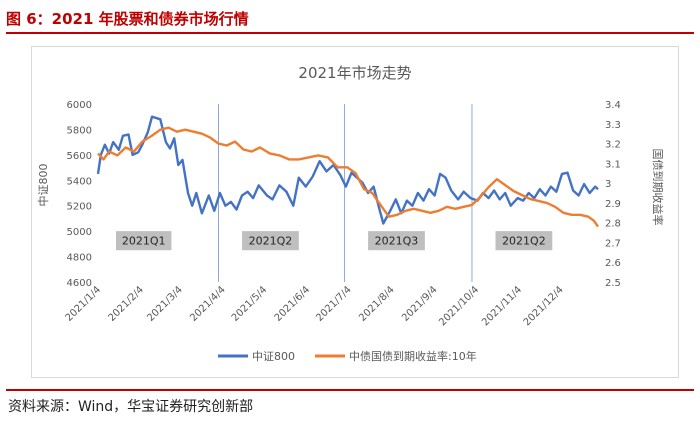 The image size is (700, 425). Describe the element at coordinates (613, 145) in the screenshot. I see `y2-tick-label-2: 3.2` at that location.